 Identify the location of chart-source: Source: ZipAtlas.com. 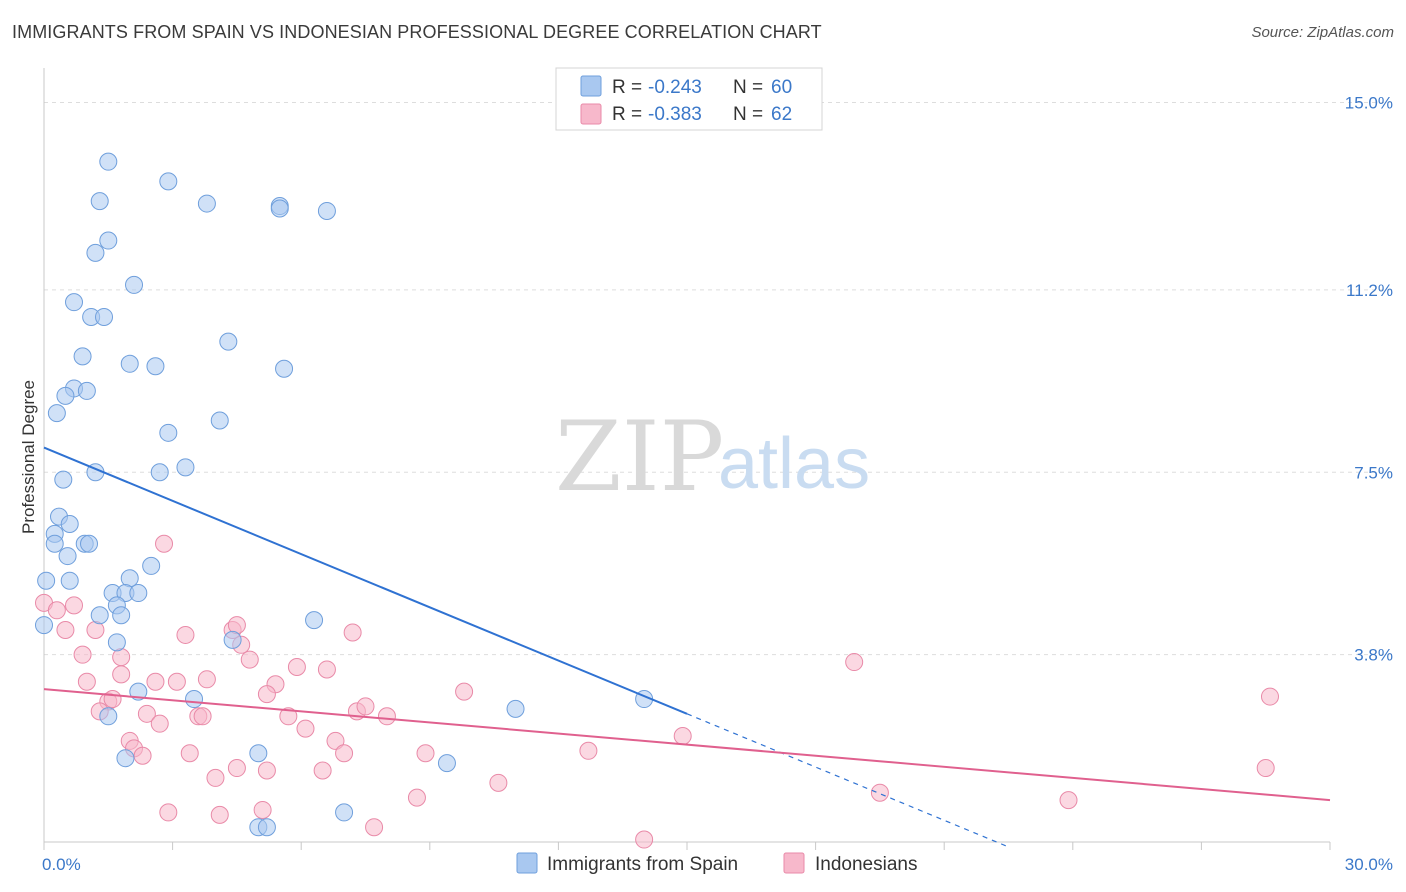
(1322, 32).